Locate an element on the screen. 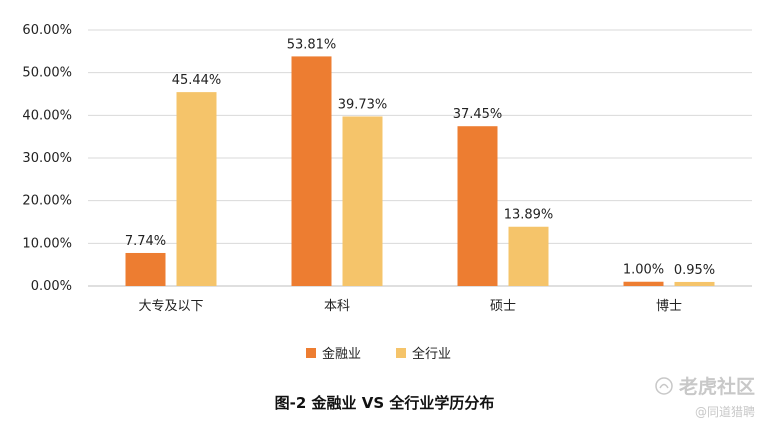  data-label: 53.81% is located at coordinates (312, 44).